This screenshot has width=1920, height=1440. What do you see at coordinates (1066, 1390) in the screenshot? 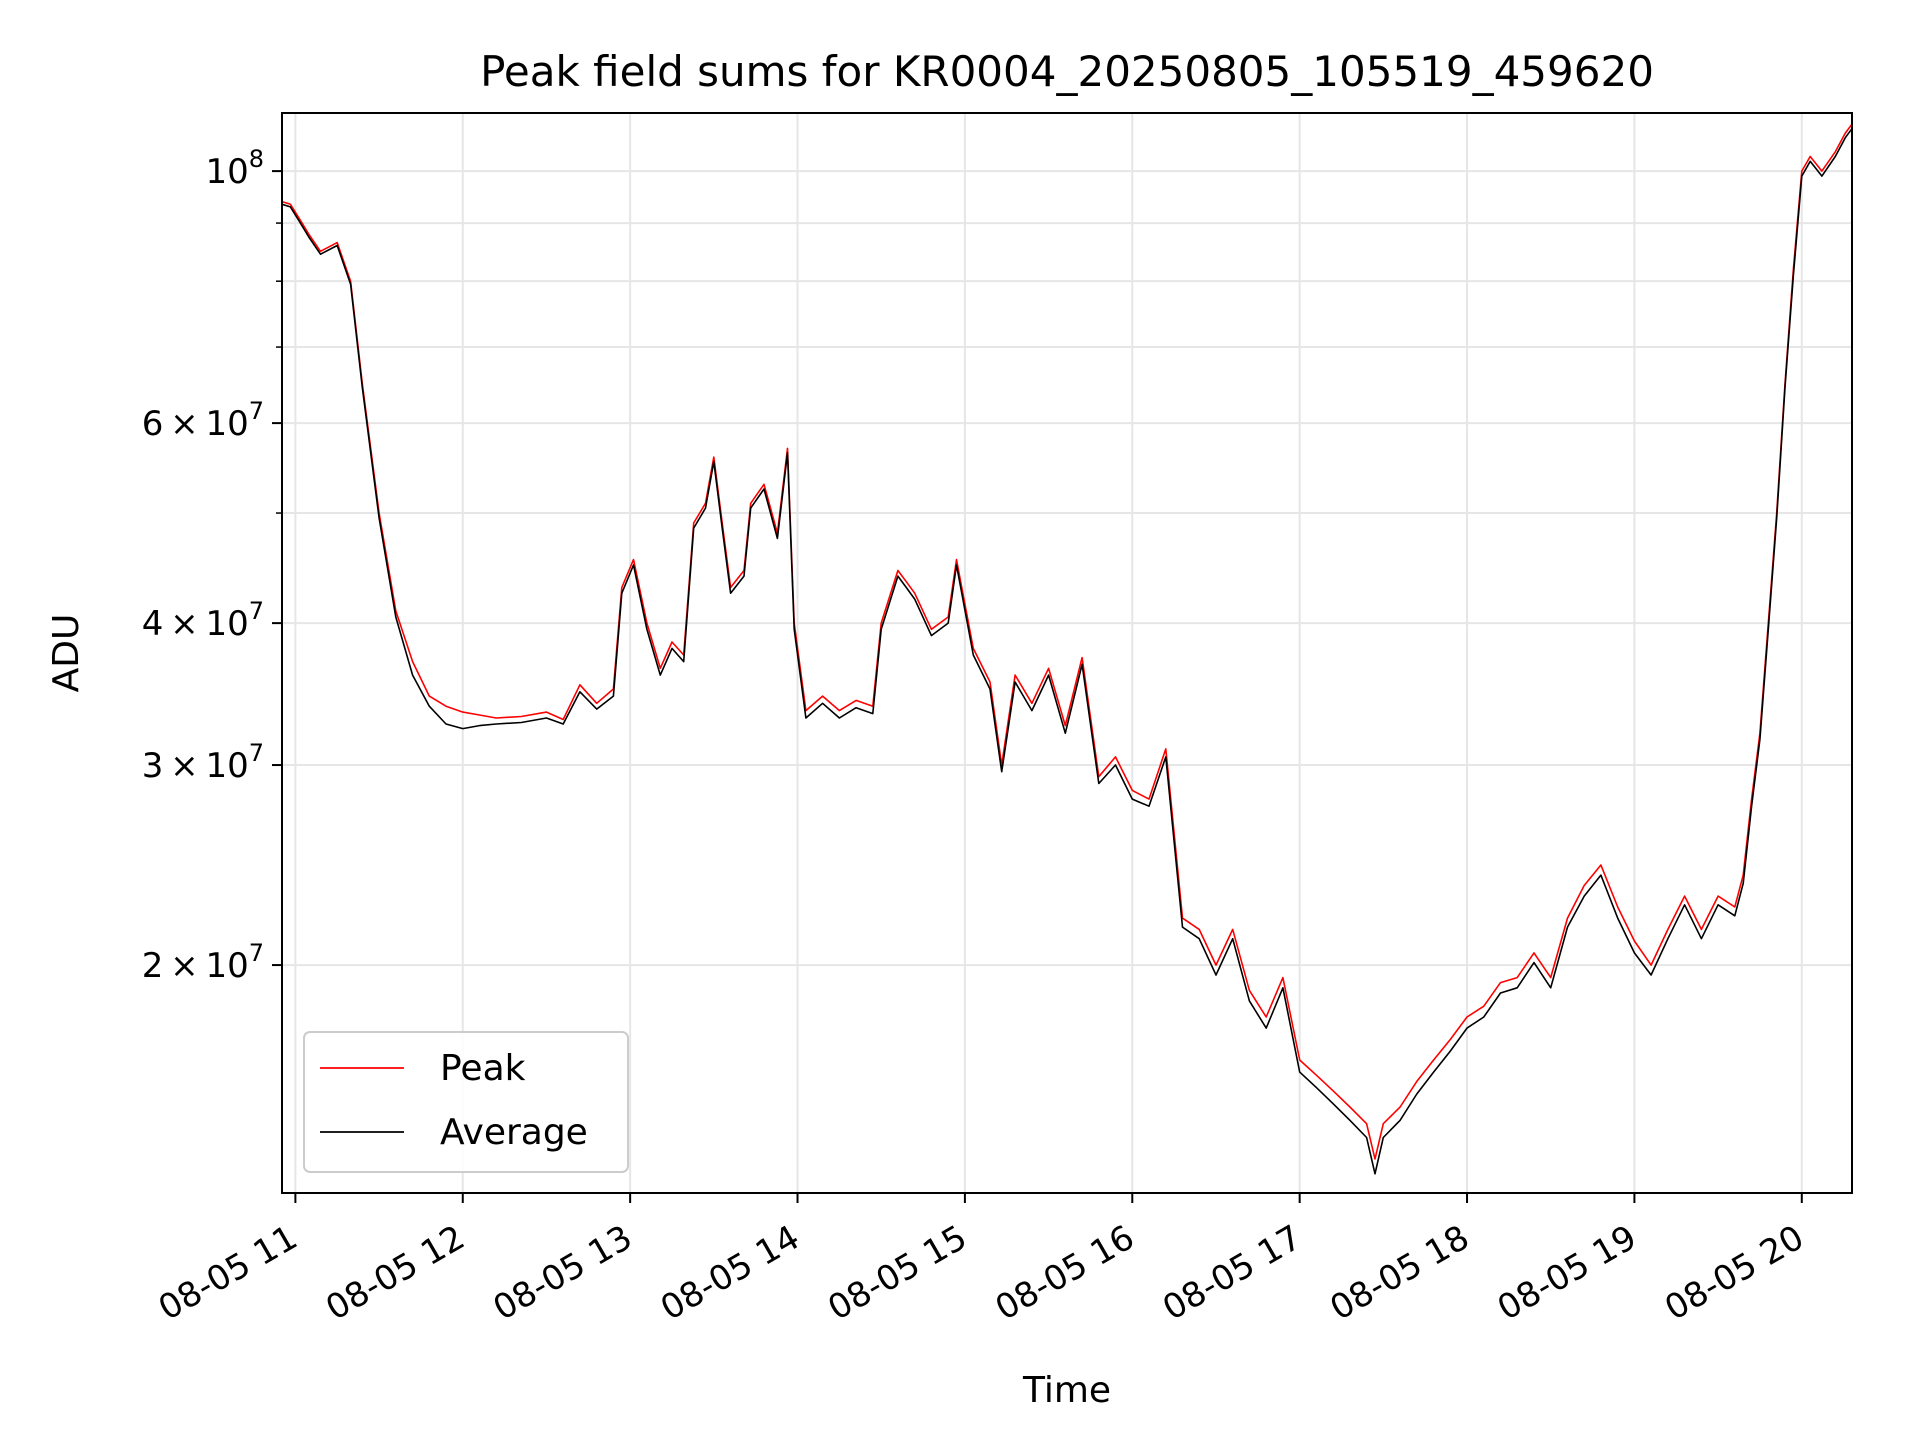
I see `x-axis-label: Time` at bounding box center [1066, 1390].